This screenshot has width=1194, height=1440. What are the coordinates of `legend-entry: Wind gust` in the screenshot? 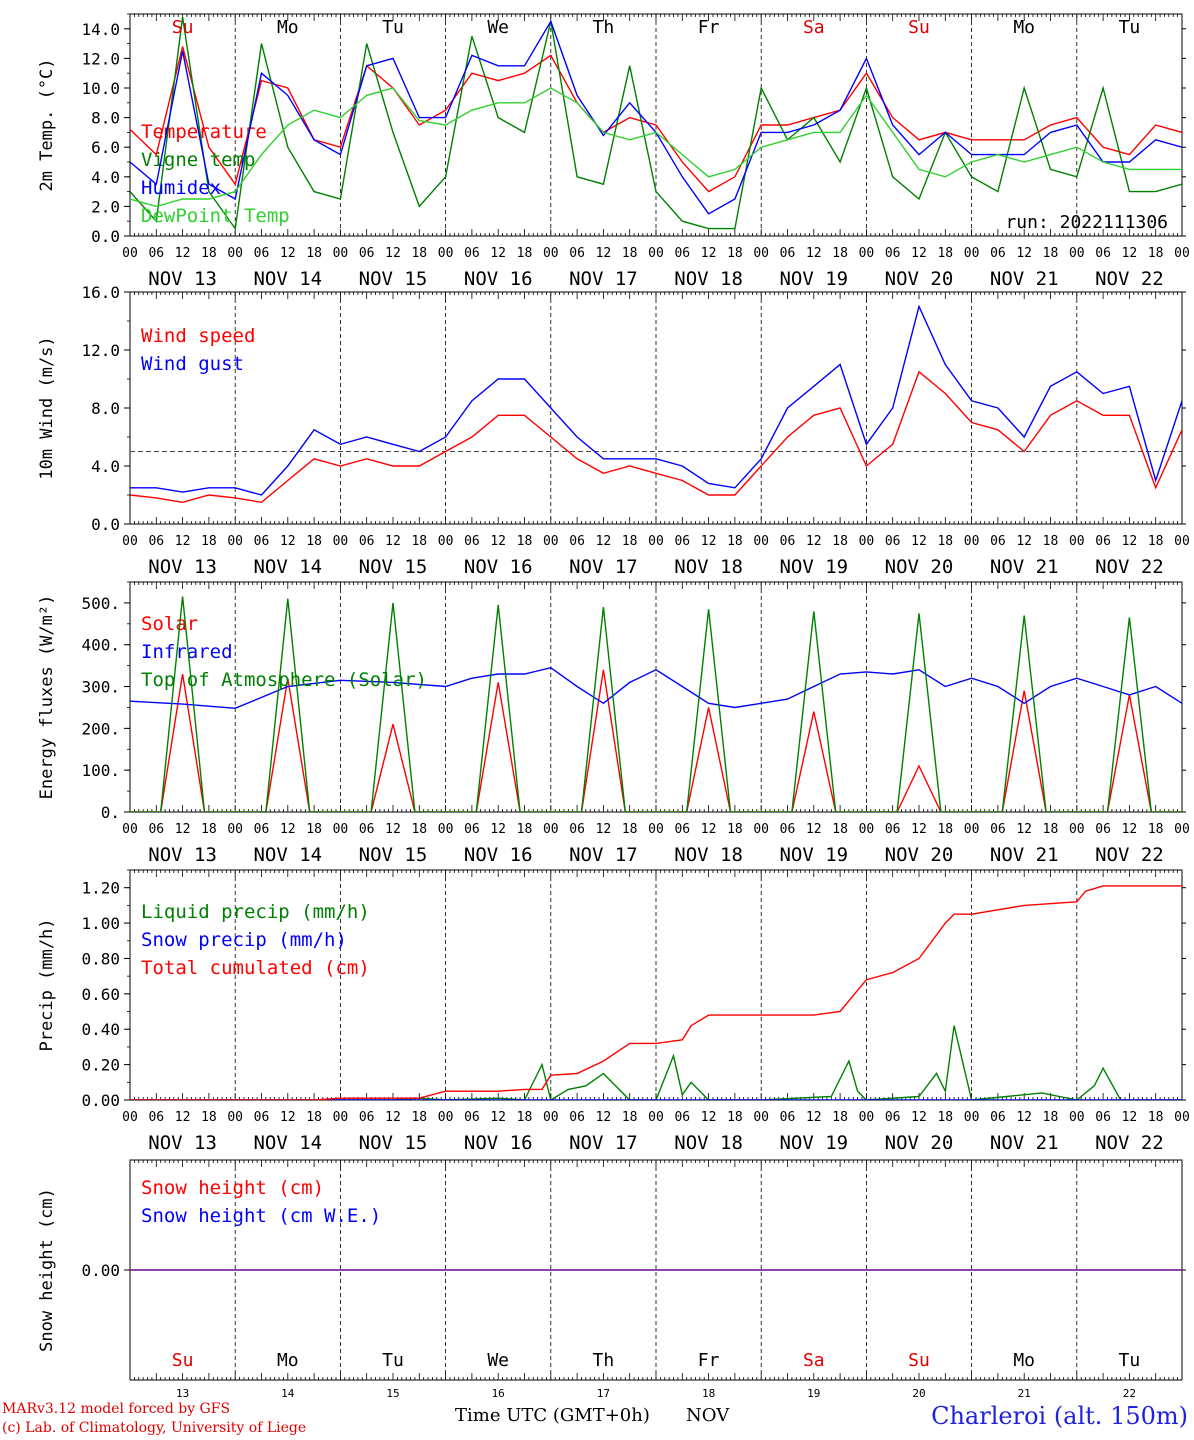 It's located at (192, 364).